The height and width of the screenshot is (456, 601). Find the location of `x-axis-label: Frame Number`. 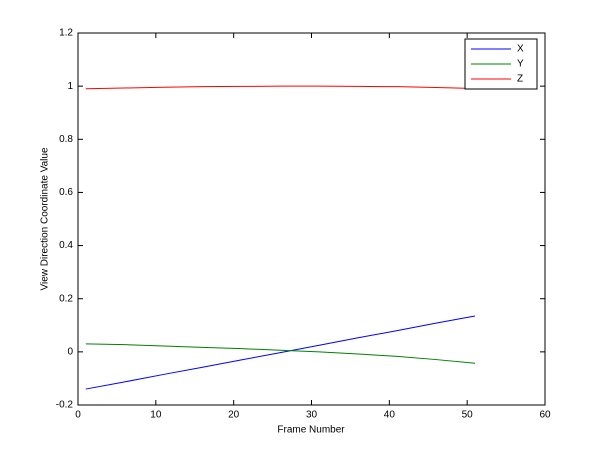

x-axis-label: Frame Number is located at coordinates (311, 430).